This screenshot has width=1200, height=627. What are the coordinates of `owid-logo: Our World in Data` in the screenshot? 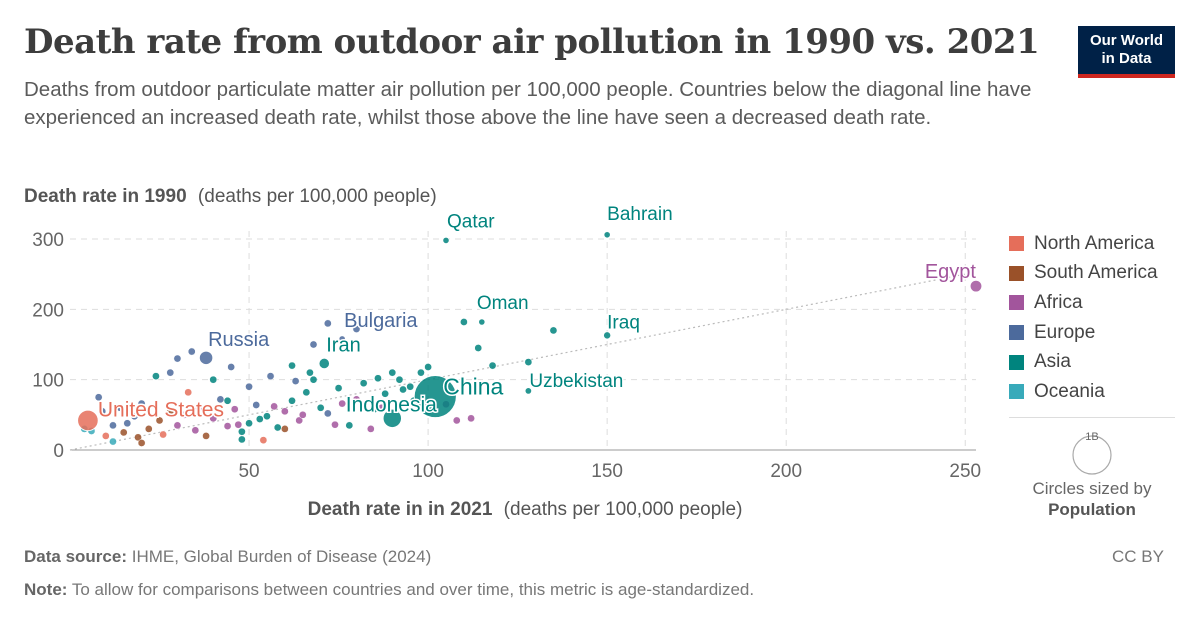 It's located at (1126, 52).